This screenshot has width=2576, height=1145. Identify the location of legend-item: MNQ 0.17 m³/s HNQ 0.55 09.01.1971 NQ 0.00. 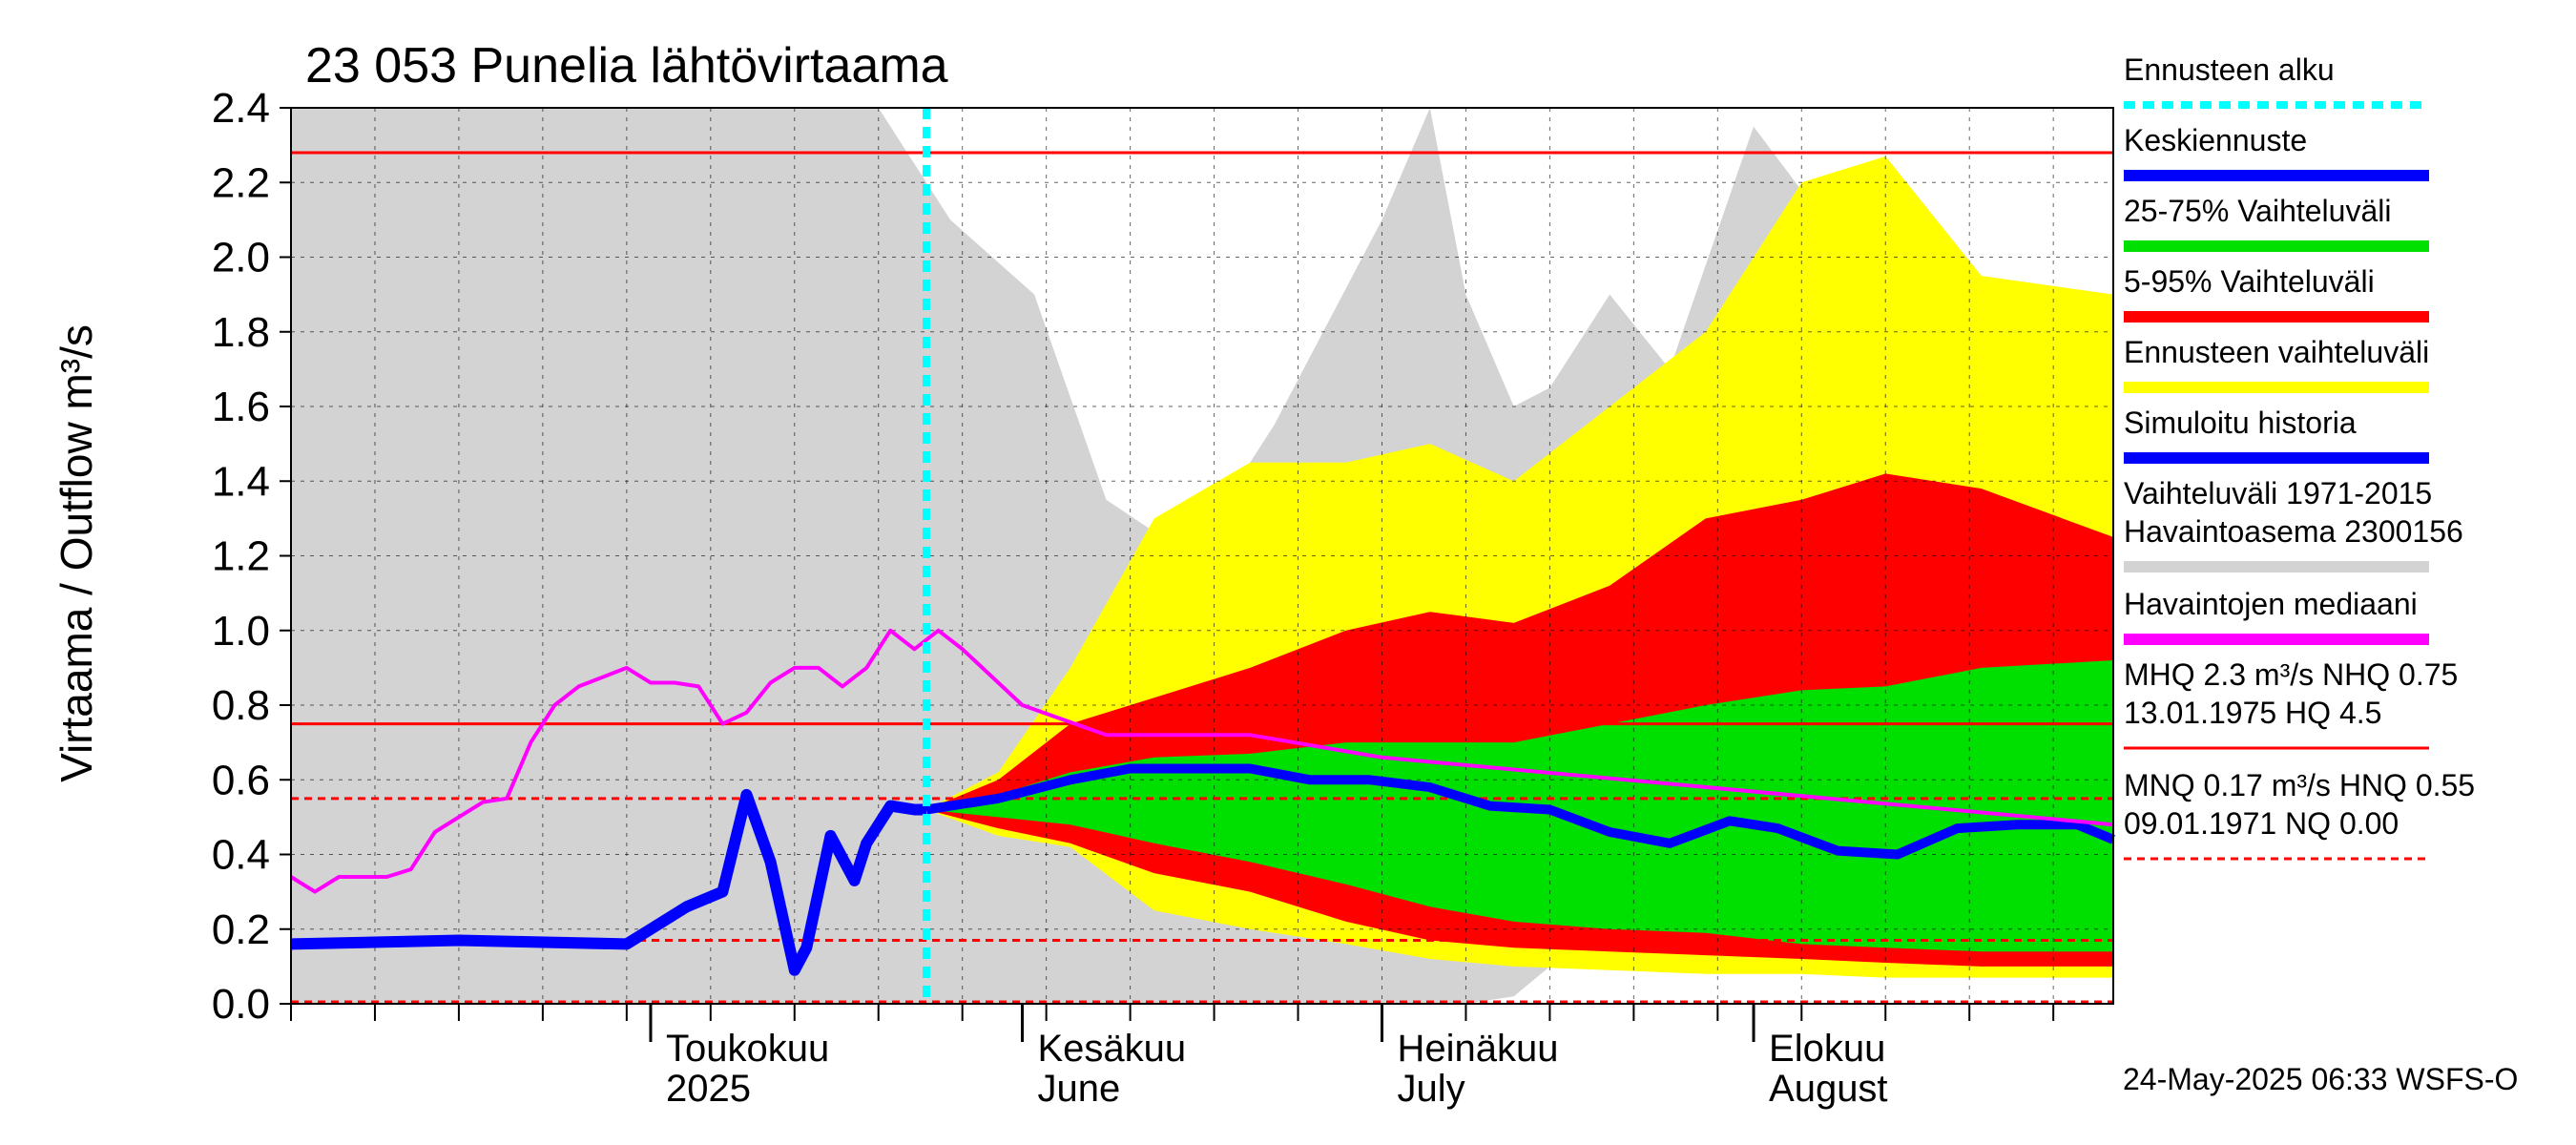
(2299, 814).